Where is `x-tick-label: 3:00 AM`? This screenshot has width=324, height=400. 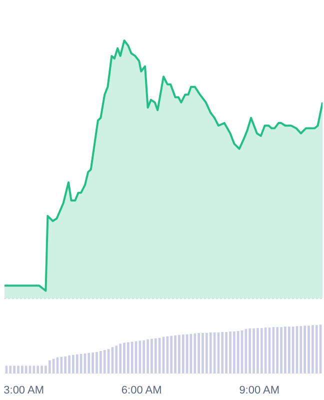 x-tick-label: 3:00 AM is located at coordinates (24, 390).